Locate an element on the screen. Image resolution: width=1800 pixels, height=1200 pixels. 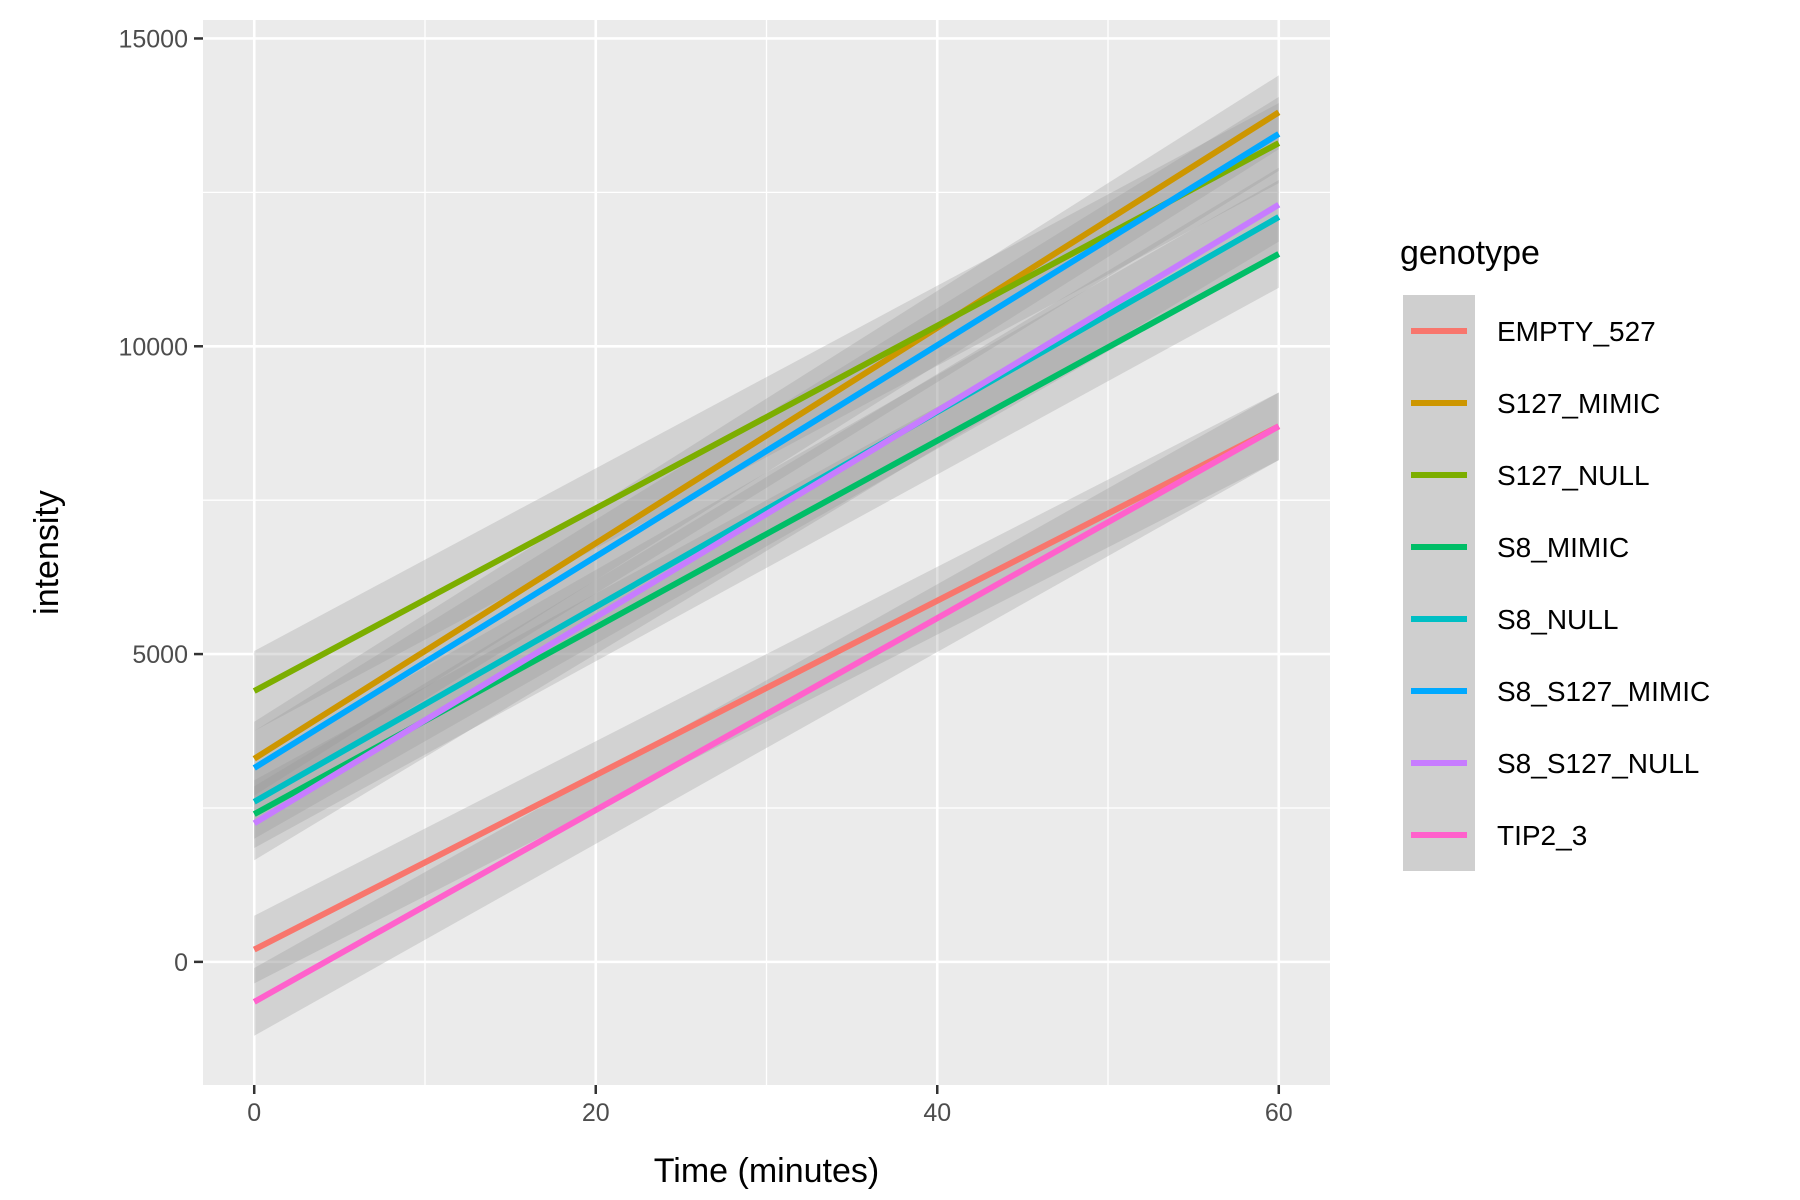
legend-item: S127_MIMIC is located at coordinates (1531, 403).